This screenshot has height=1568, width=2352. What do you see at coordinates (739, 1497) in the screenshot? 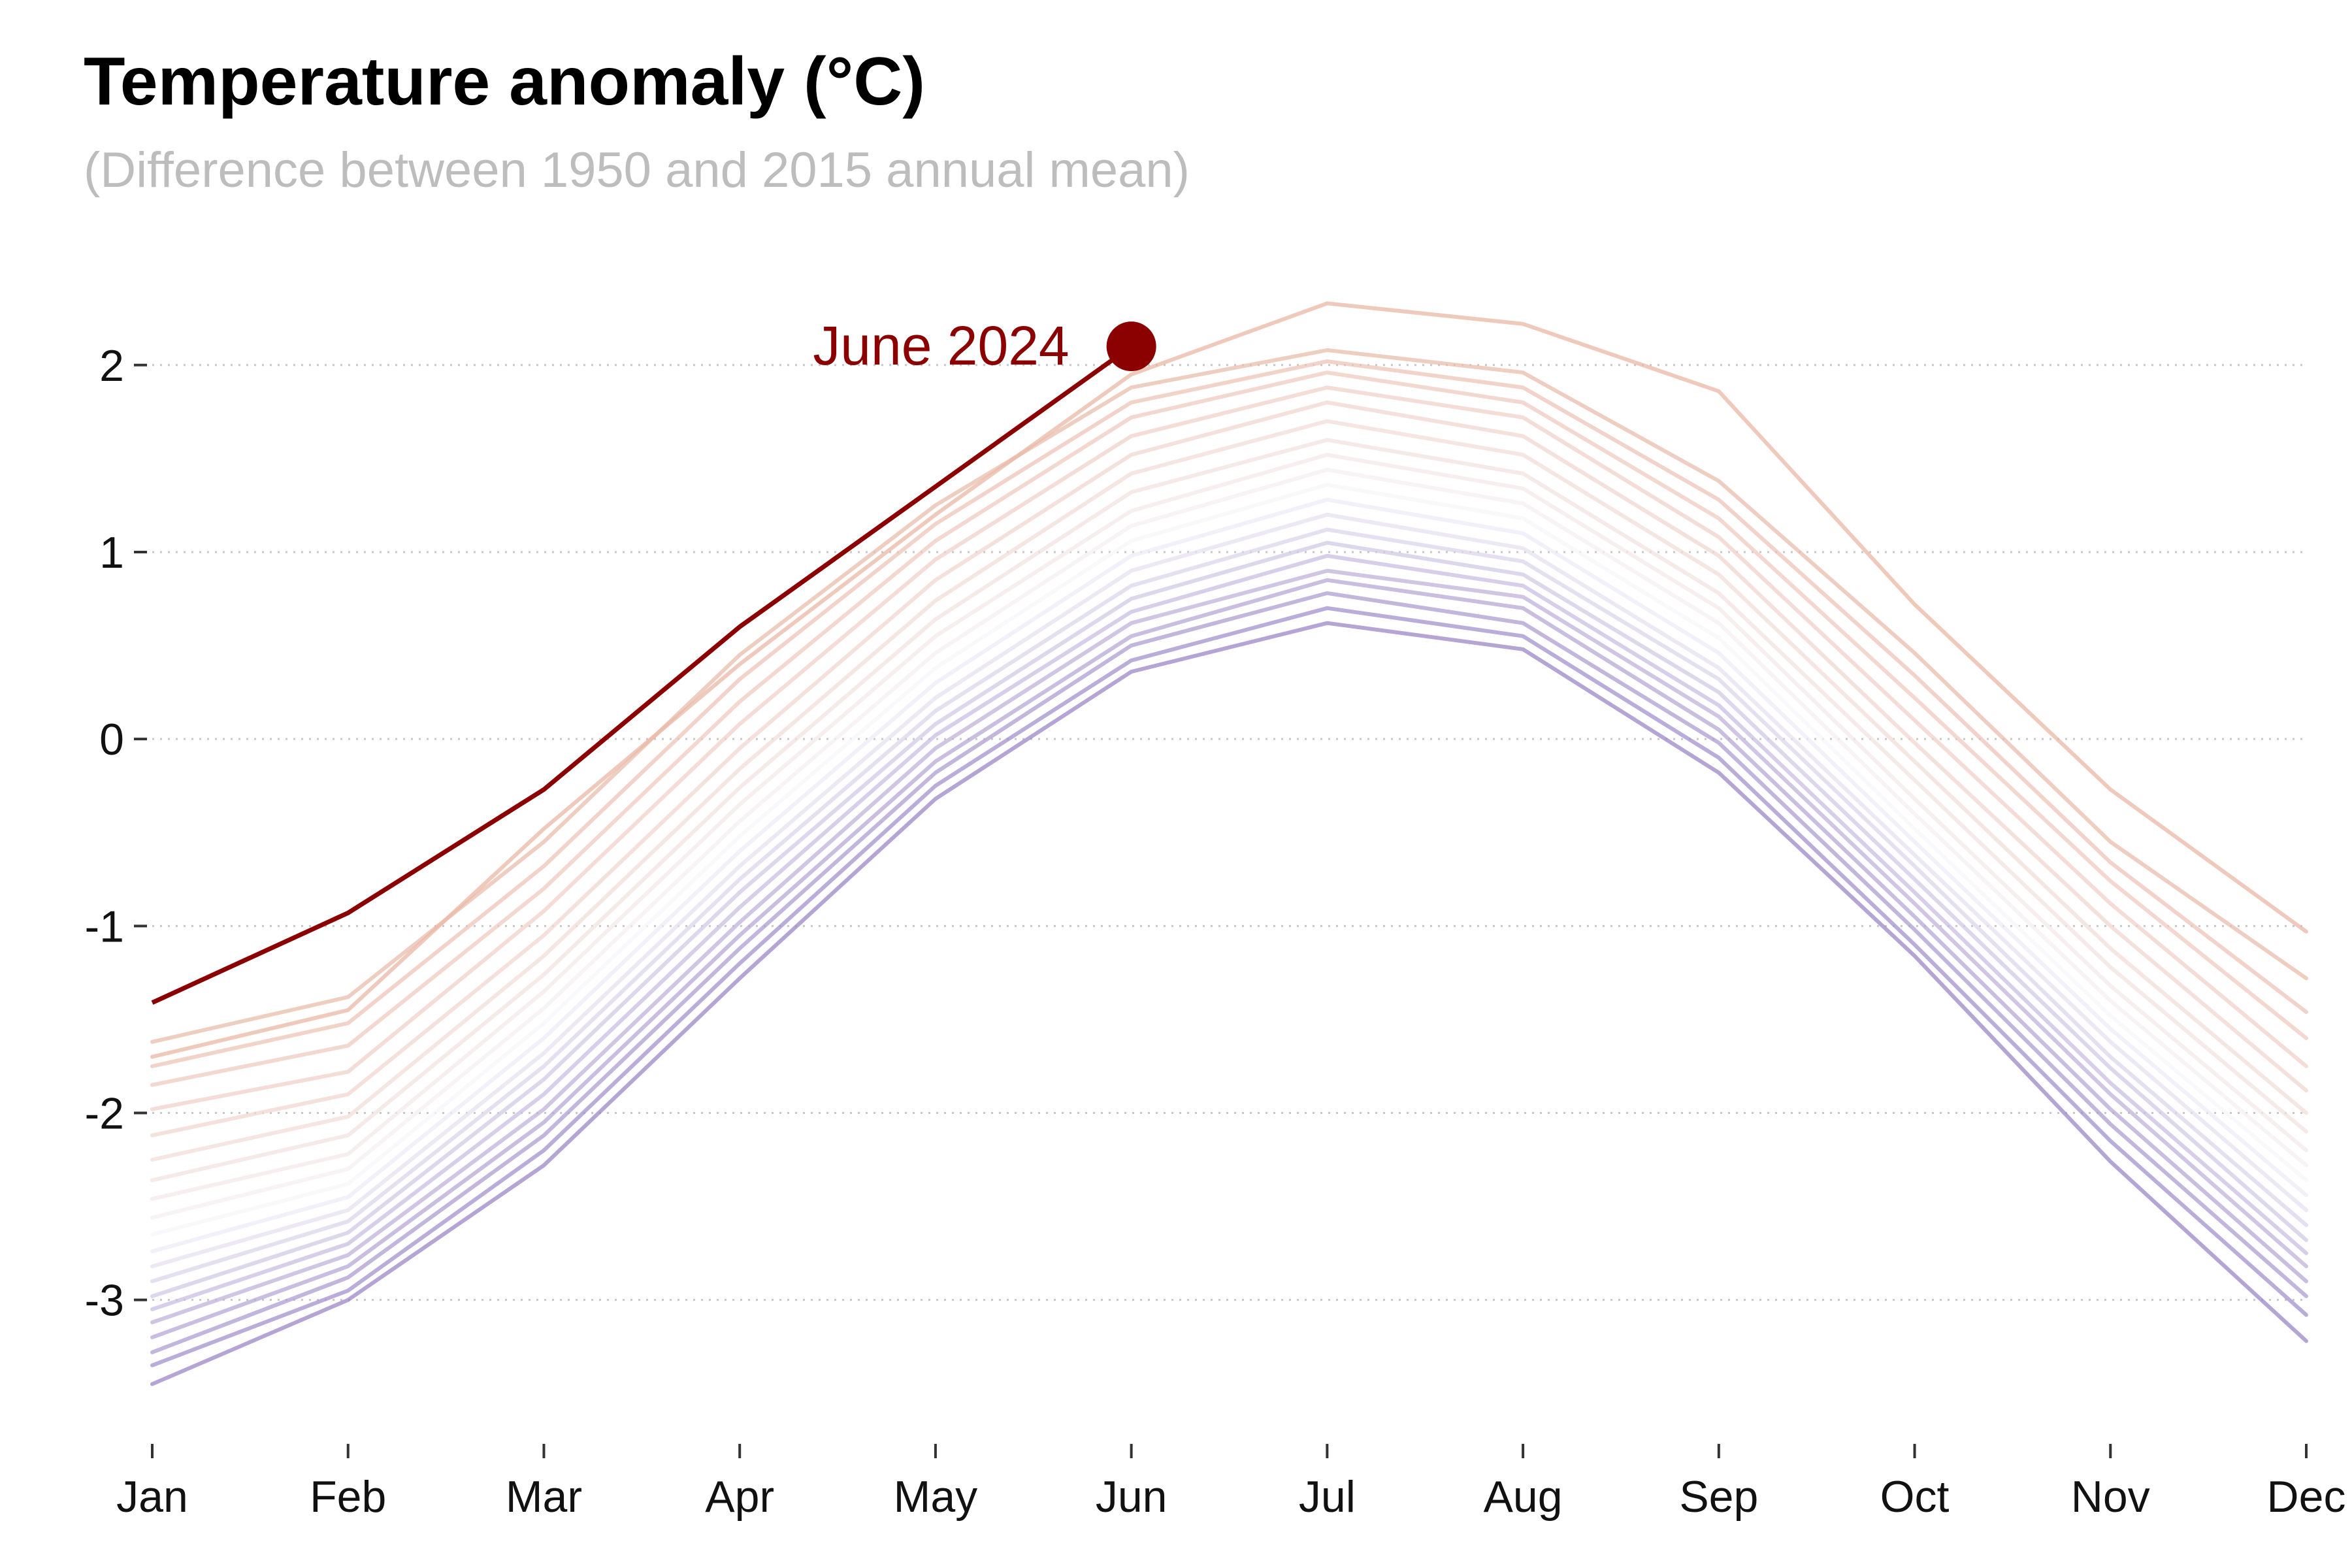
I see `x-tick-label: Apr` at bounding box center [739, 1497].